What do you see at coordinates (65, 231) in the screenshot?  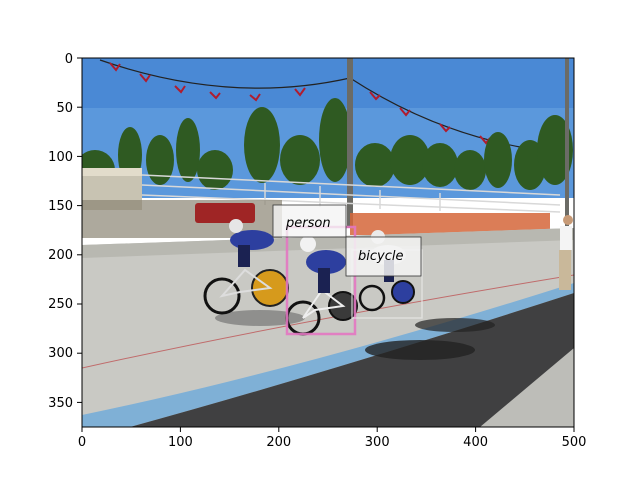 I see `y-axis: 0 50 100 150 200 250 300 350` at bounding box center [65, 231].